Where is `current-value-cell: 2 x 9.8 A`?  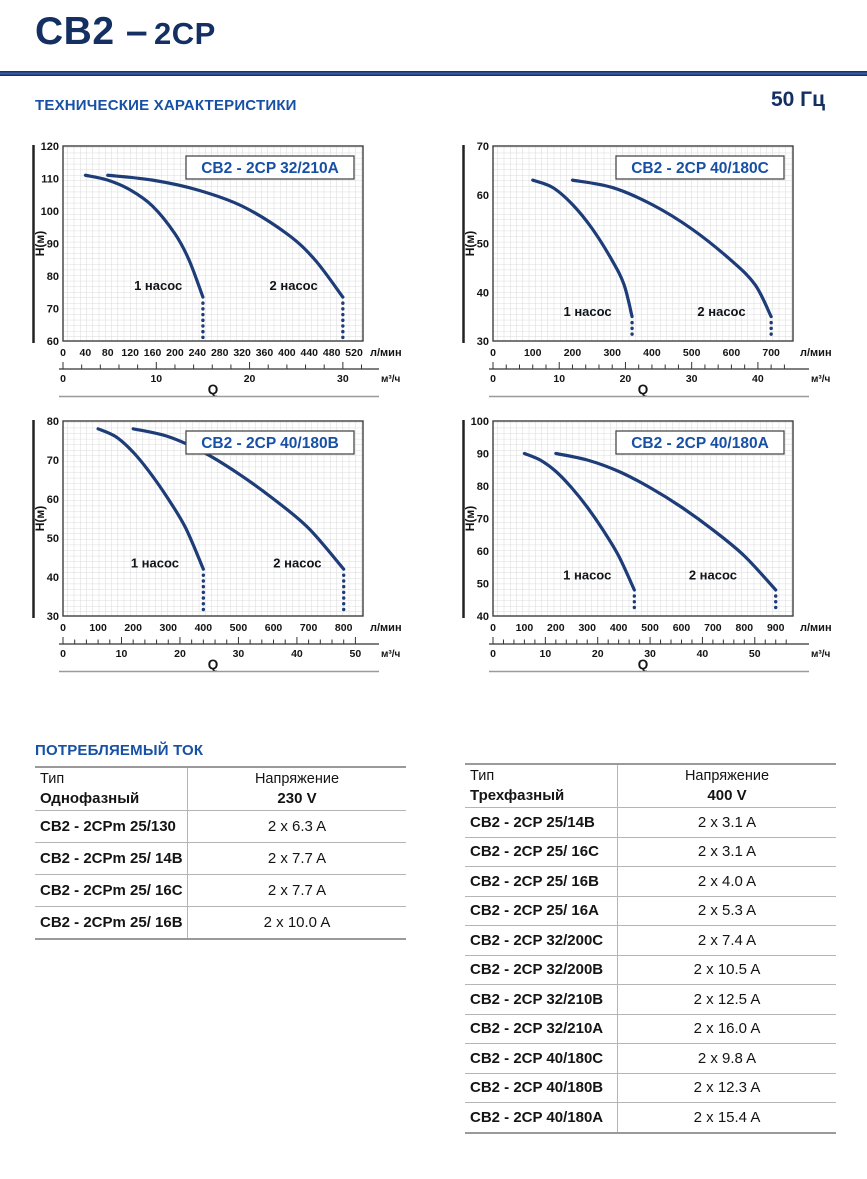
current-value-cell: 2 x 9.8 A is located at coordinates (726, 1058).